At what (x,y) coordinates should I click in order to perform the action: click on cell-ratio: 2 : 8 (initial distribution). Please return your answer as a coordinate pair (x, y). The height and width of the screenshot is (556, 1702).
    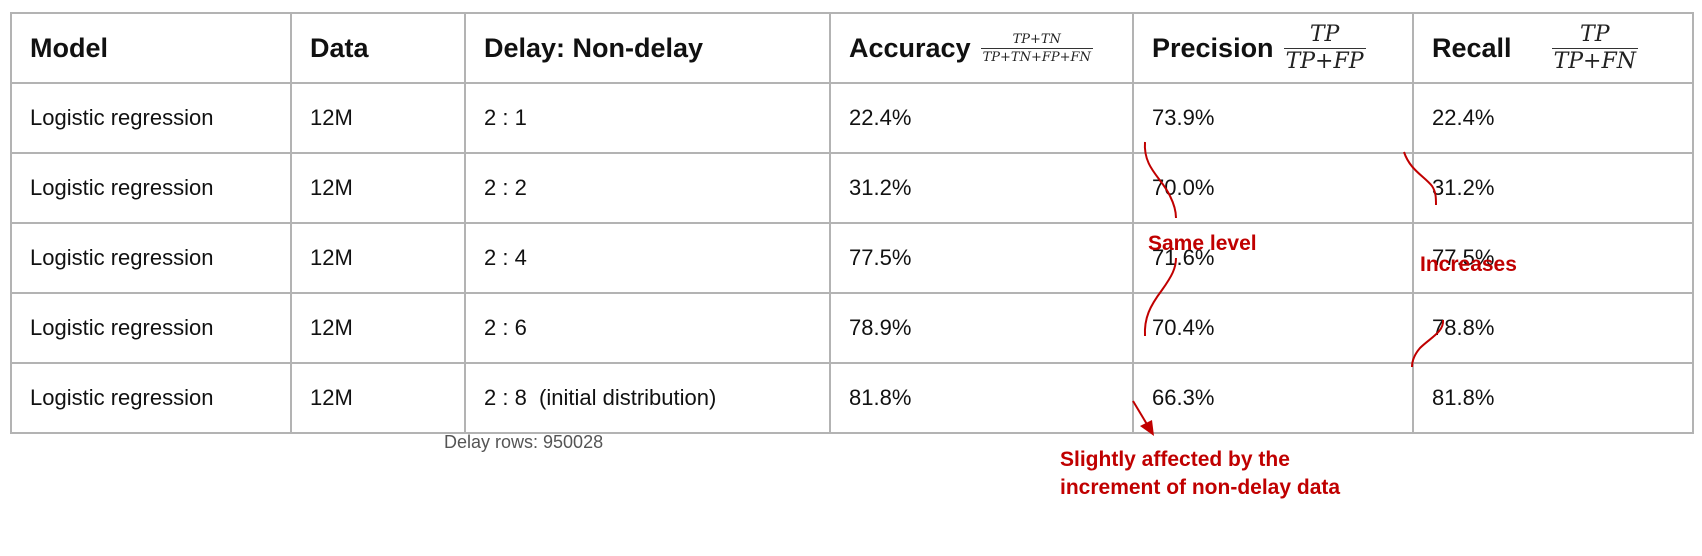
    Looking at the image, I should click on (647, 398).